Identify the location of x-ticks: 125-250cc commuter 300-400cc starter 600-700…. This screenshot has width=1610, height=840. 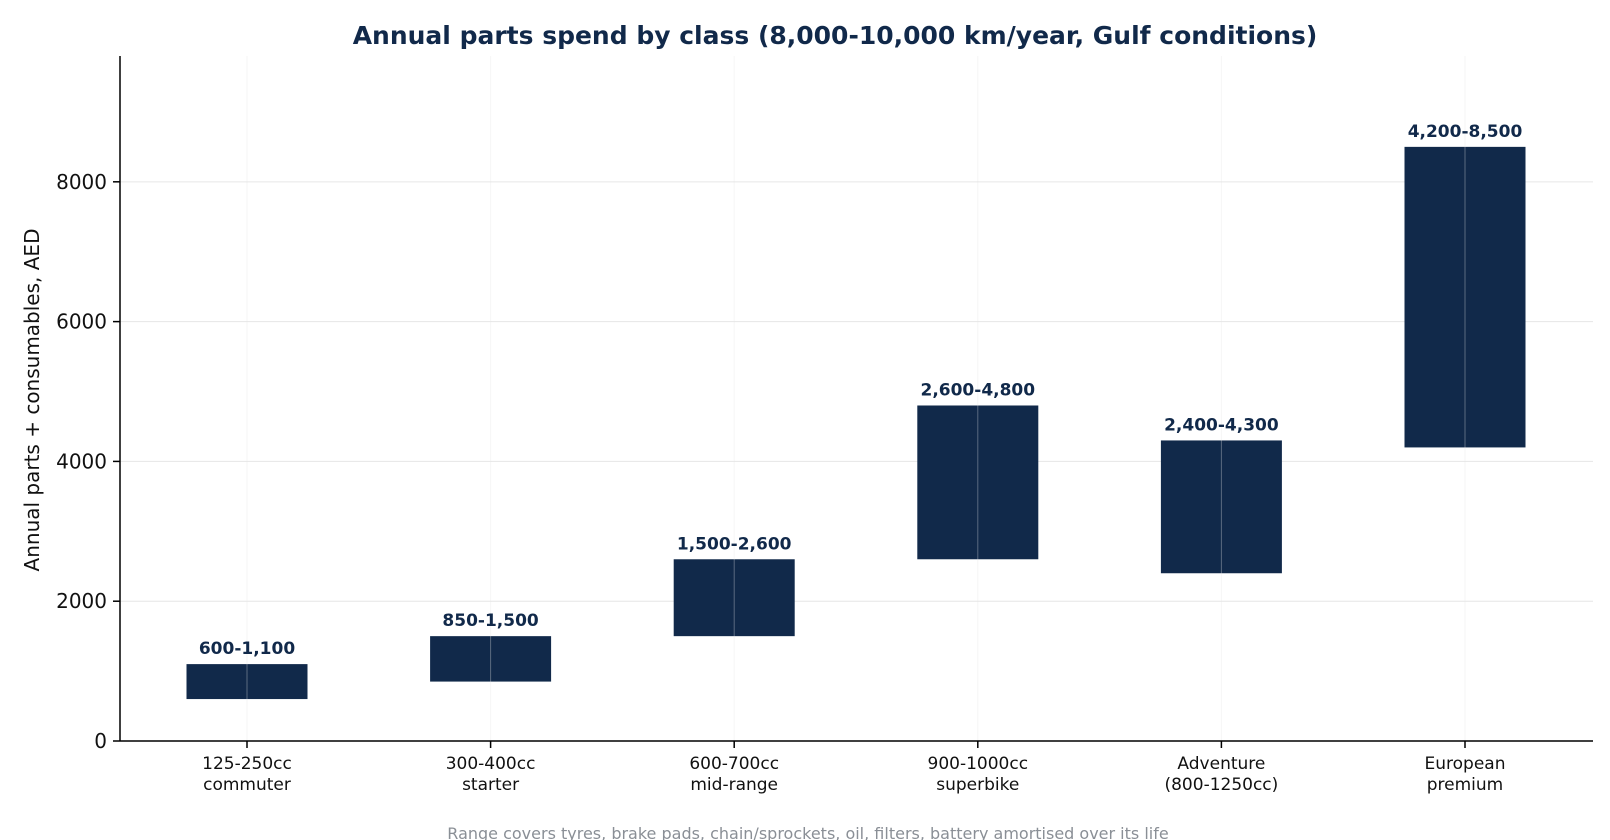
(853, 768).